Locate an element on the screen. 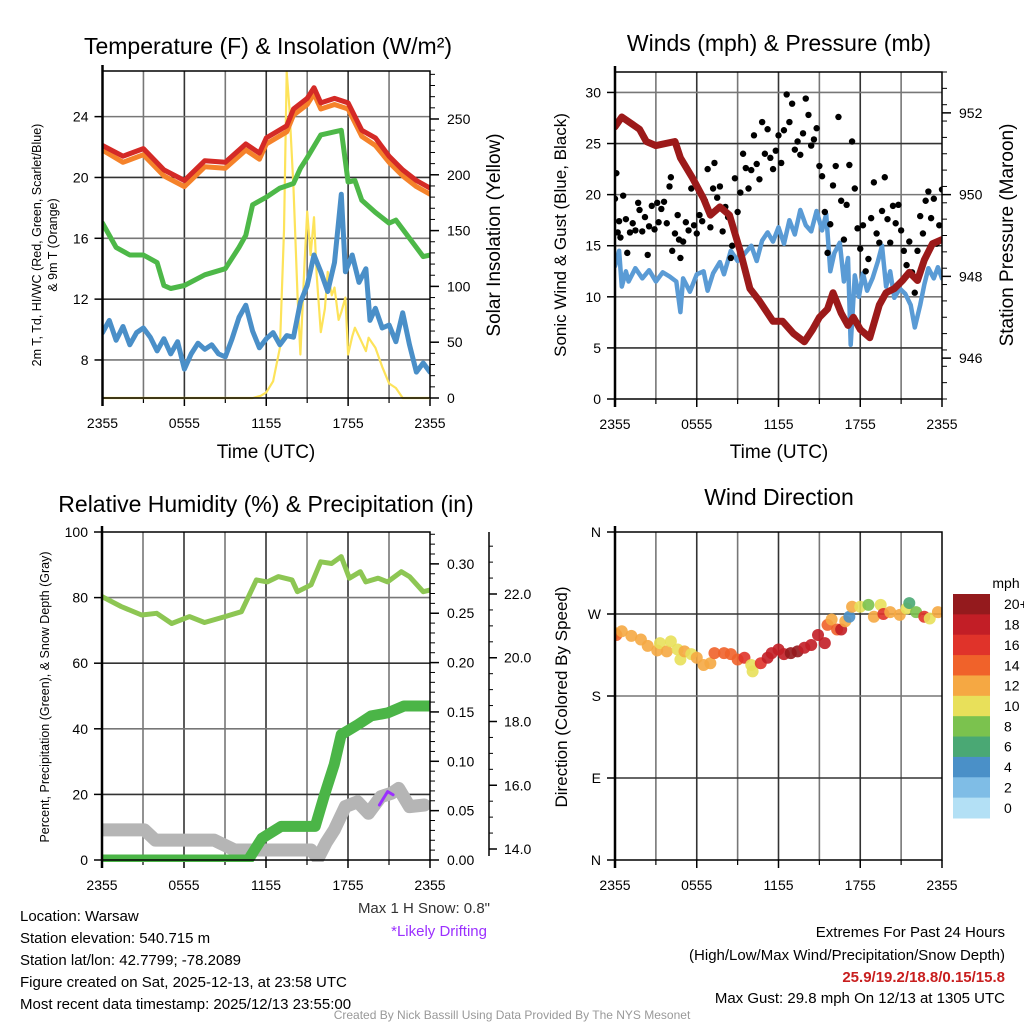 Image resolution: width=1024 pixels, height=1024 pixels. colorbar-label: 0 is located at coordinates (1008, 808).